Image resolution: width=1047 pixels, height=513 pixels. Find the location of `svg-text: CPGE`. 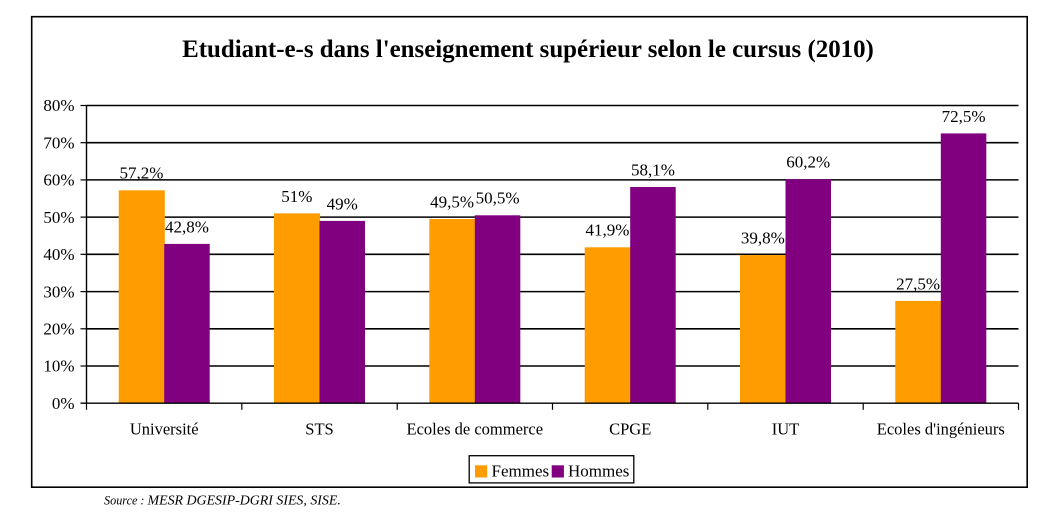

svg-text: CPGE is located at coordinates (630, 429).